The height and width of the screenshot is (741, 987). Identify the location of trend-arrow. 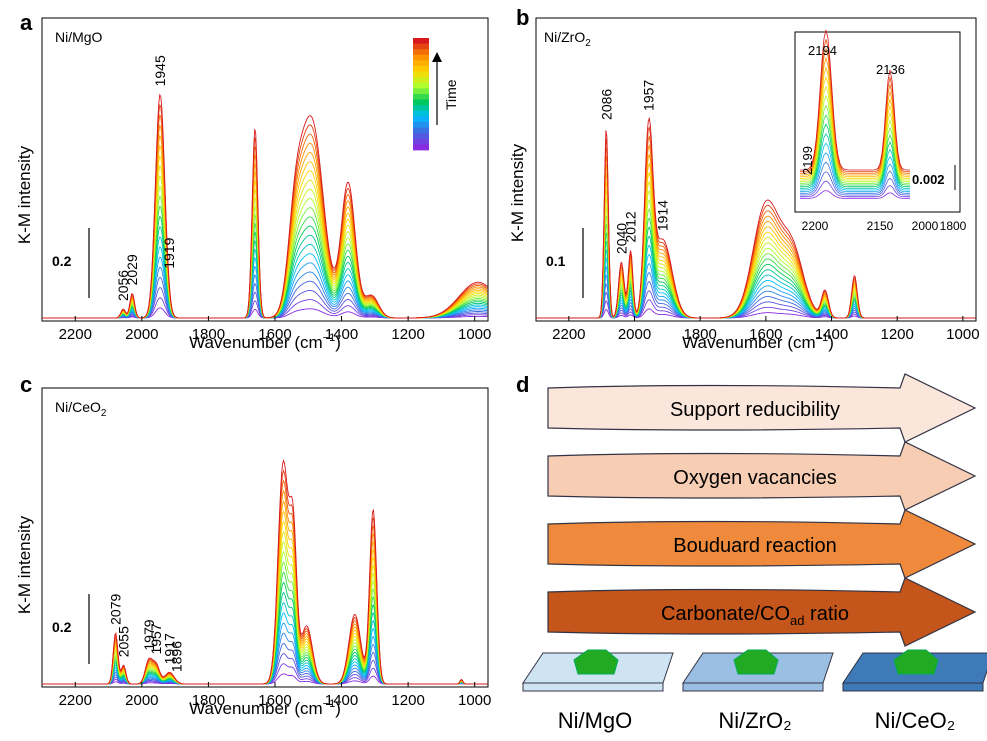
(762, 408).